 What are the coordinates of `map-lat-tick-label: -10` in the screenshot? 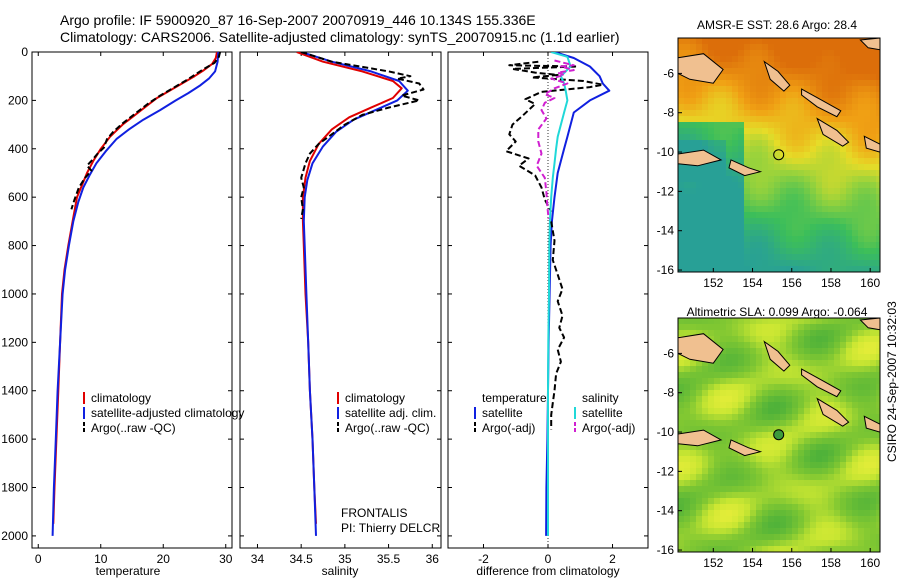 It's located at (666, 432).